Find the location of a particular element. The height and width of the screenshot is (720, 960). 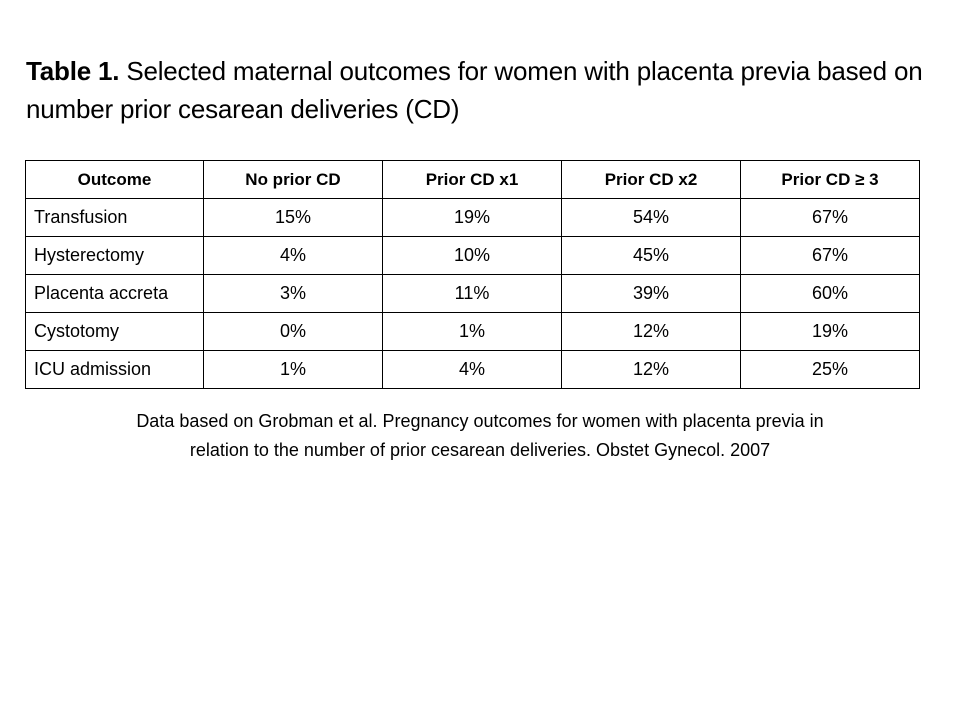

column-header-no-prior-cd: No prior CD is located at coordinates (293, 179).